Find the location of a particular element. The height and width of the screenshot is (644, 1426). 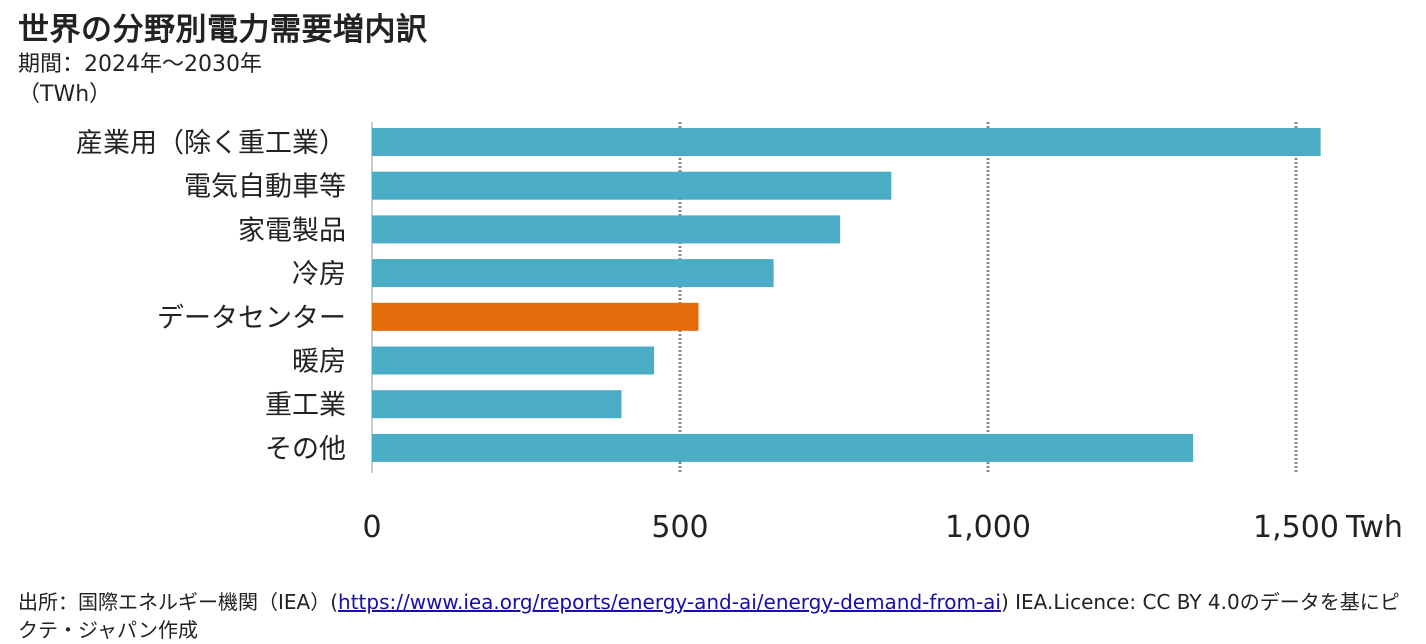

x-unit-label: Twh is located at coordinates (1374, 527).